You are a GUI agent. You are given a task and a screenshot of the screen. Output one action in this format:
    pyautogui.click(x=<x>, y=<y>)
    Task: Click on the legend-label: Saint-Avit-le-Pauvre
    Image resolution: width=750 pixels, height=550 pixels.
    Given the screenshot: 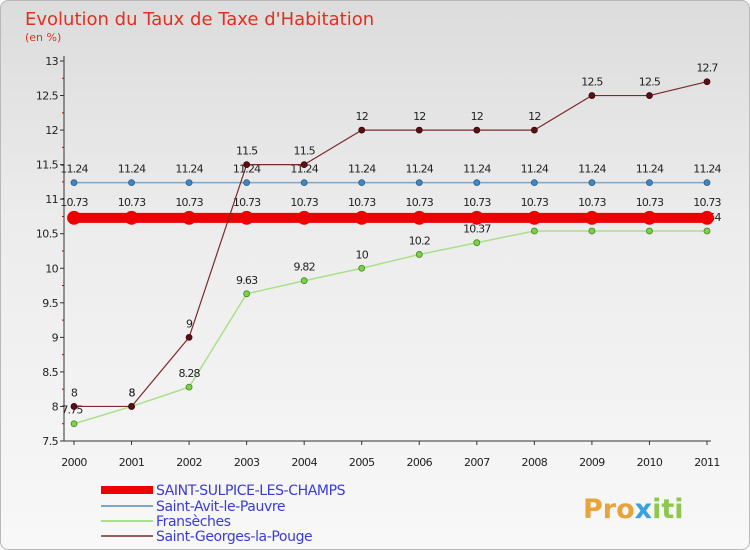 What is the action you would take?
    pyautogui.click(x=220, y=507)
    